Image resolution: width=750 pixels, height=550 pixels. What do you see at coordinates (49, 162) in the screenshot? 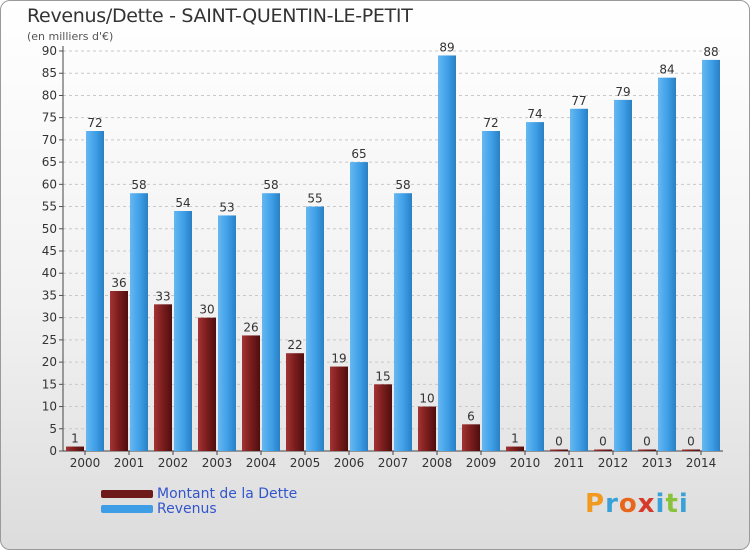
I see `y-tick-label: 65` at bounding box center [49, 162].